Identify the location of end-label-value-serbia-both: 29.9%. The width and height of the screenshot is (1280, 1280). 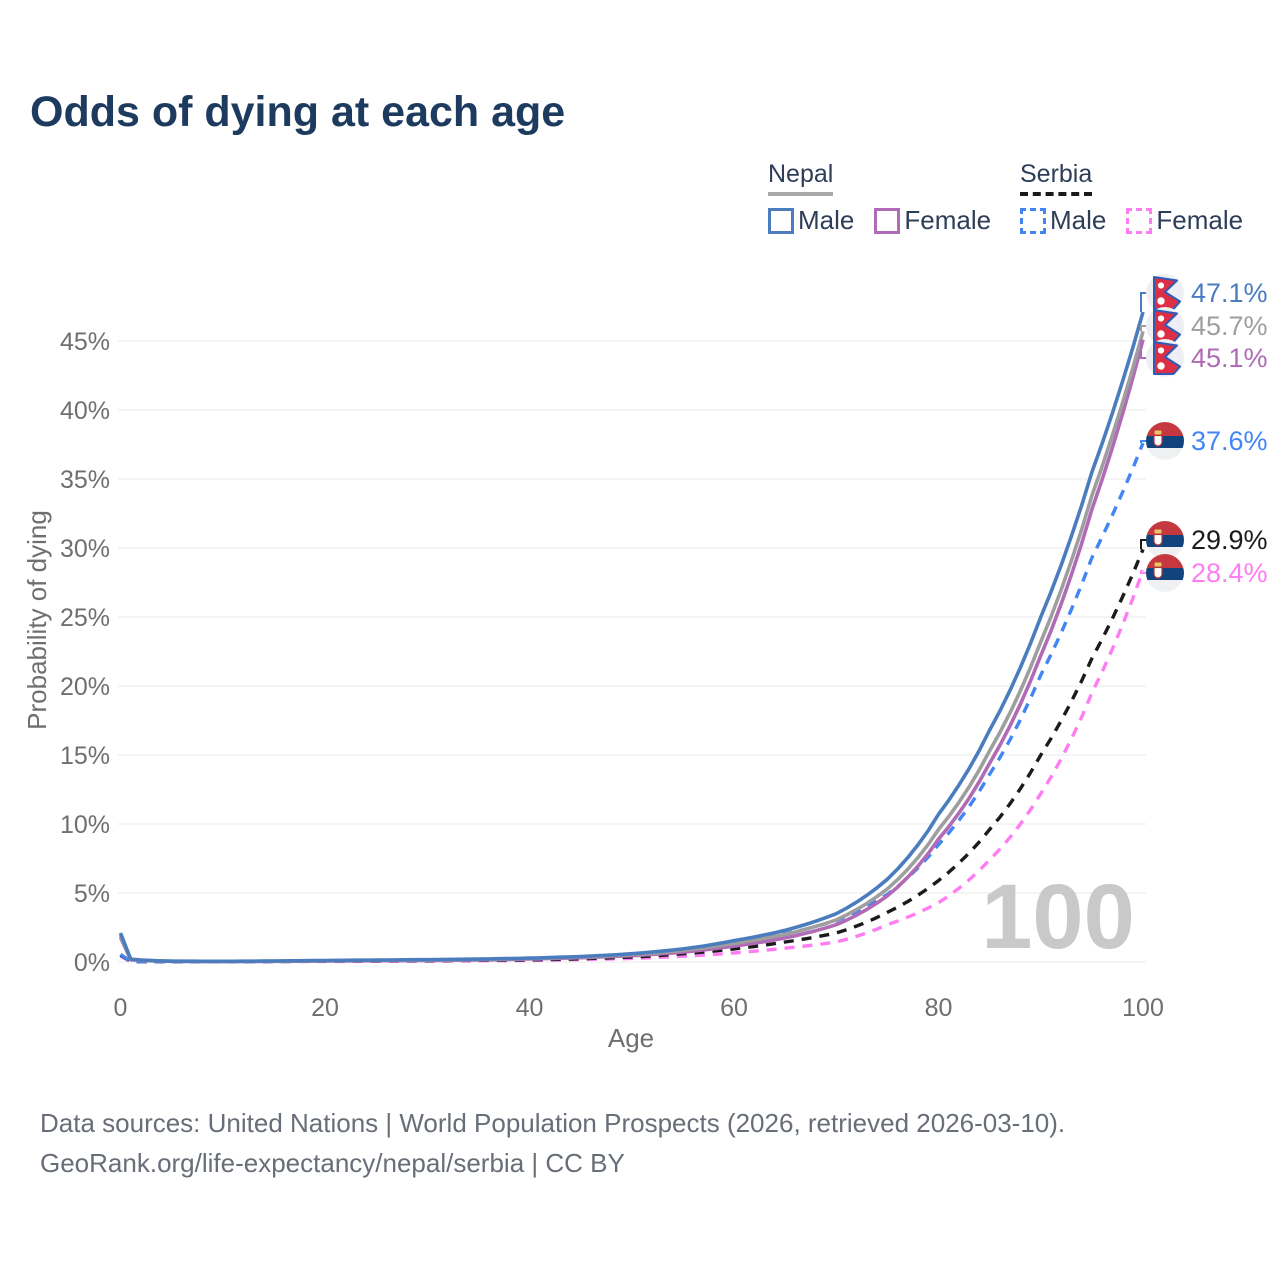
(1229, 539).